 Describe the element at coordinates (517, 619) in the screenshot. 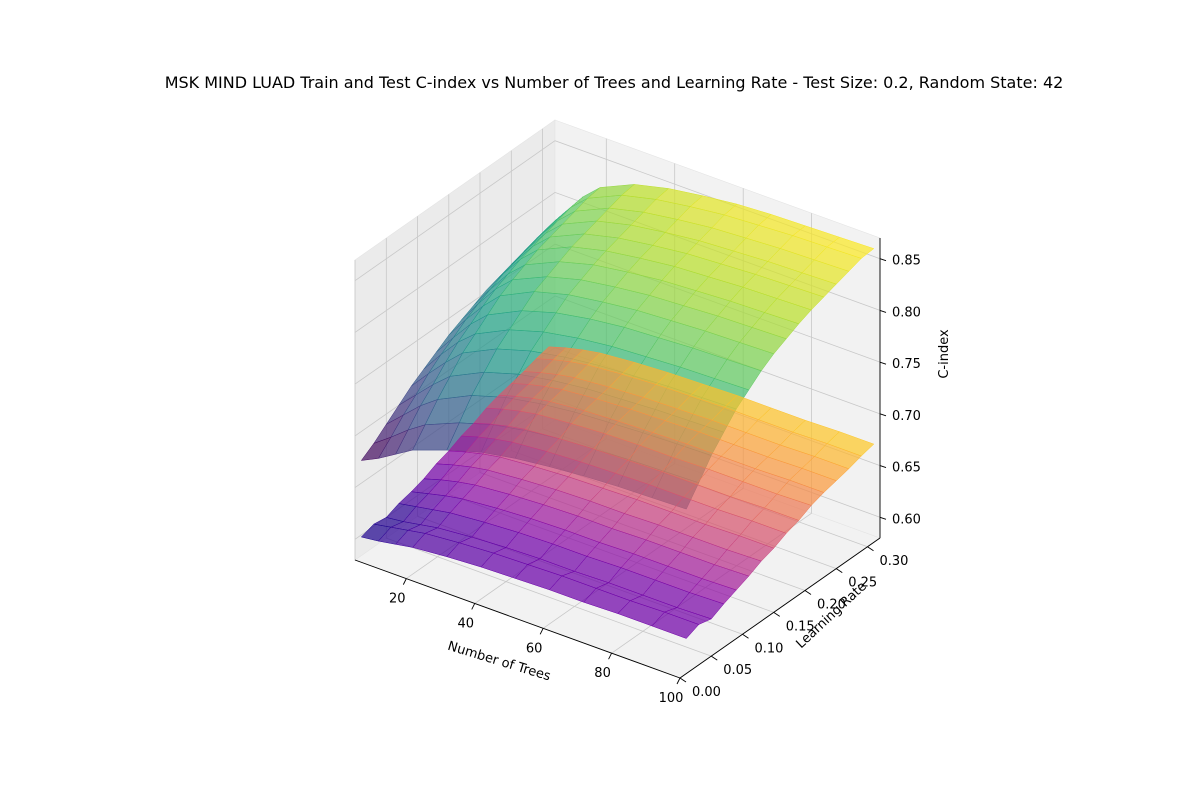

I see `x-axis-line` at that location.